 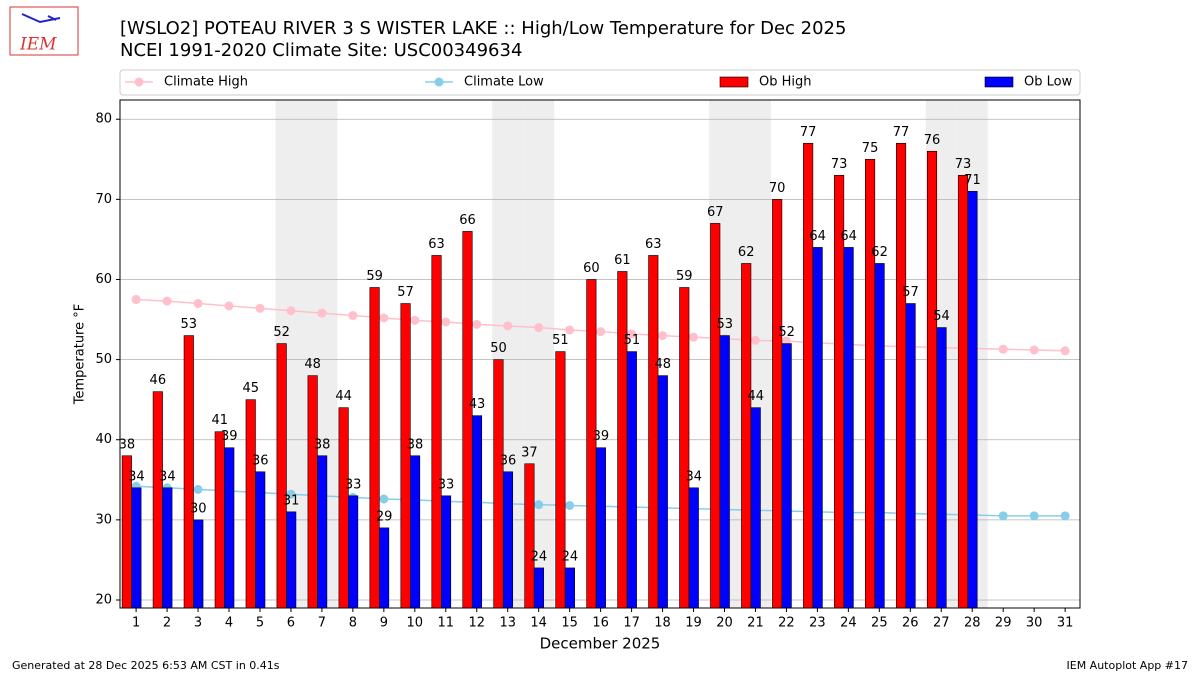 I want to click on data-label: 52, so click(x=281, y=332).